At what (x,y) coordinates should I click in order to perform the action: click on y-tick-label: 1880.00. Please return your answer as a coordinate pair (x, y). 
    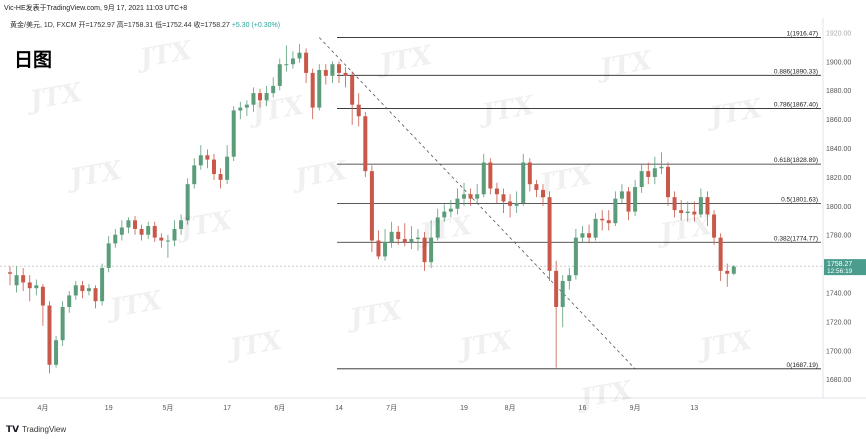
    Looking at the image, I should click on (838, 91).